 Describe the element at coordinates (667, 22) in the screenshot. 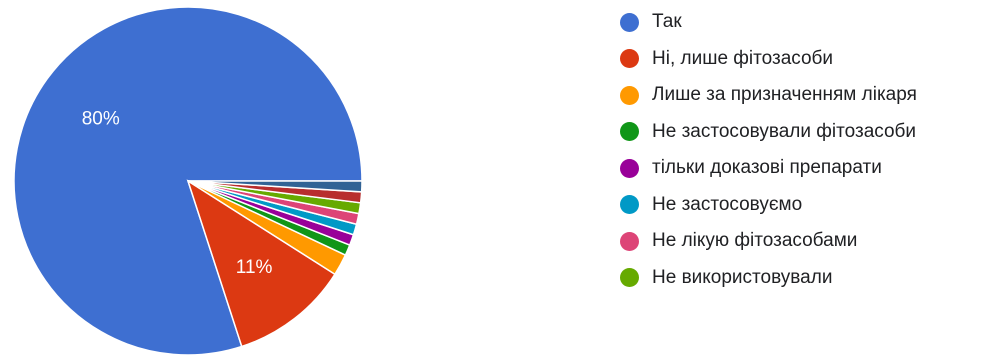

I see `legend-label: Так` at that location.